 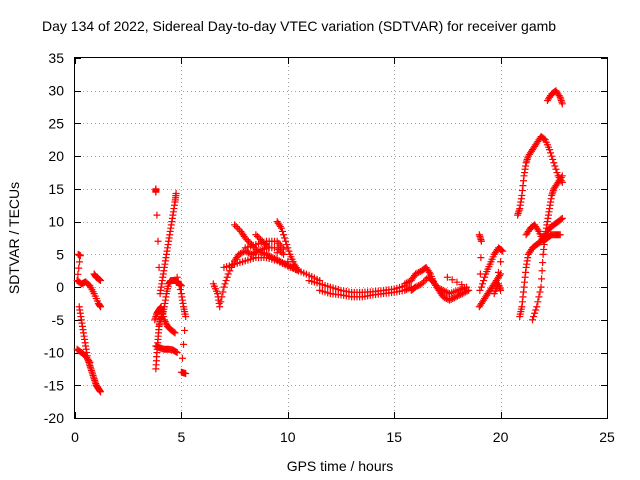 What do you see at coordinates (56, 156) in the screenshot?
I see `y-tick-label: 20` at bounding box center [56, 156].